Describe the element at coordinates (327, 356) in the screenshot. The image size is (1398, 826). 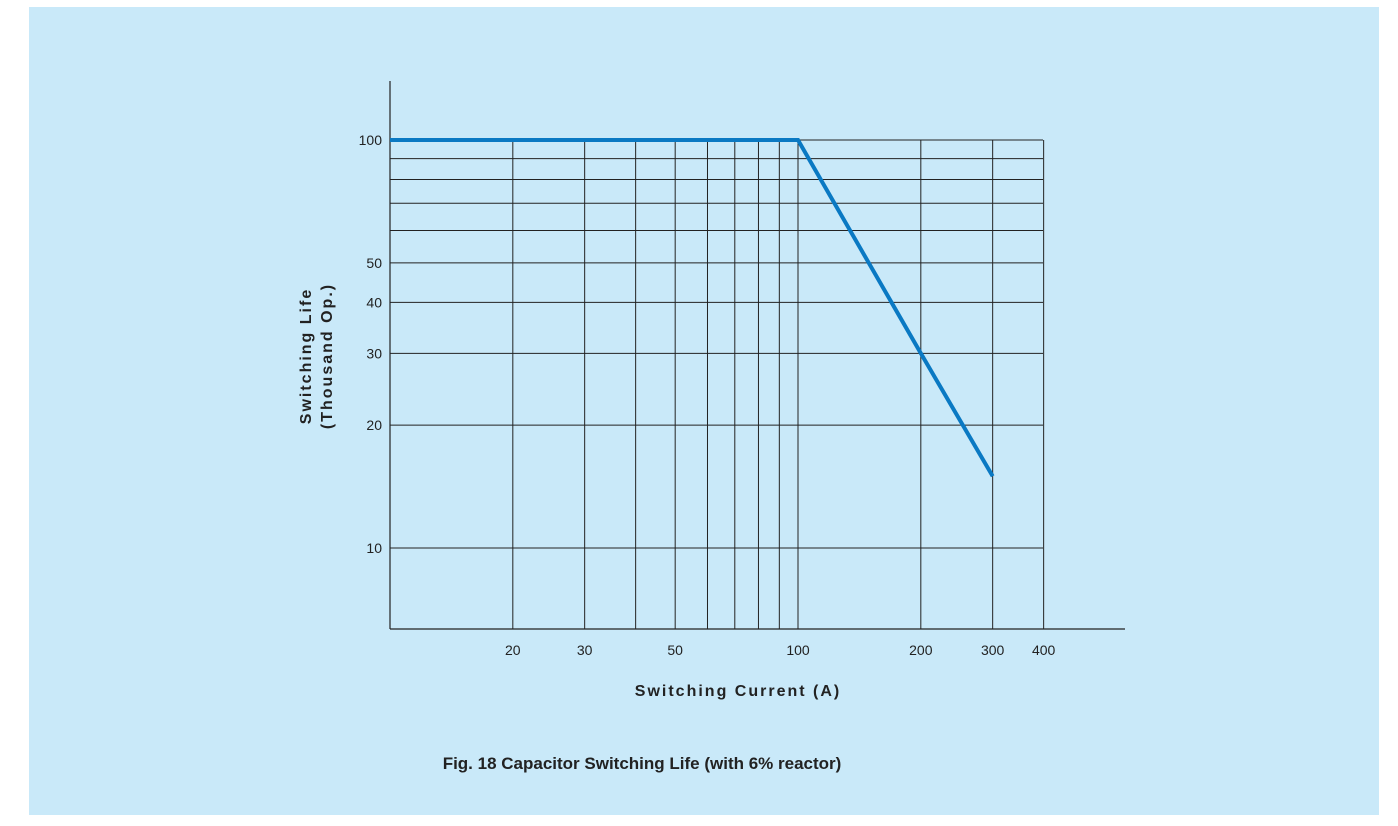
I see `y-axis-label-line-2: (Thousand Op.)` at that location.